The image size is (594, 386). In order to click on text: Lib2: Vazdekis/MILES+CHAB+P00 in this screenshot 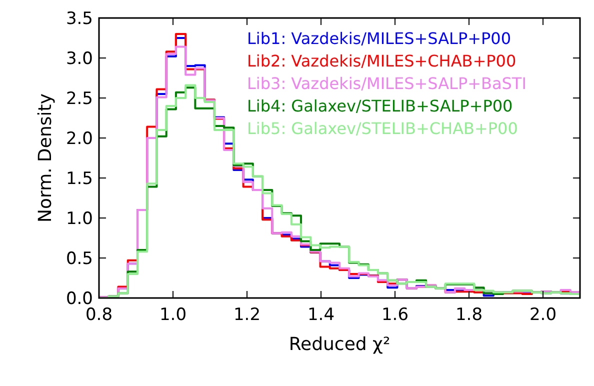, I will do `click(381, 61)`.